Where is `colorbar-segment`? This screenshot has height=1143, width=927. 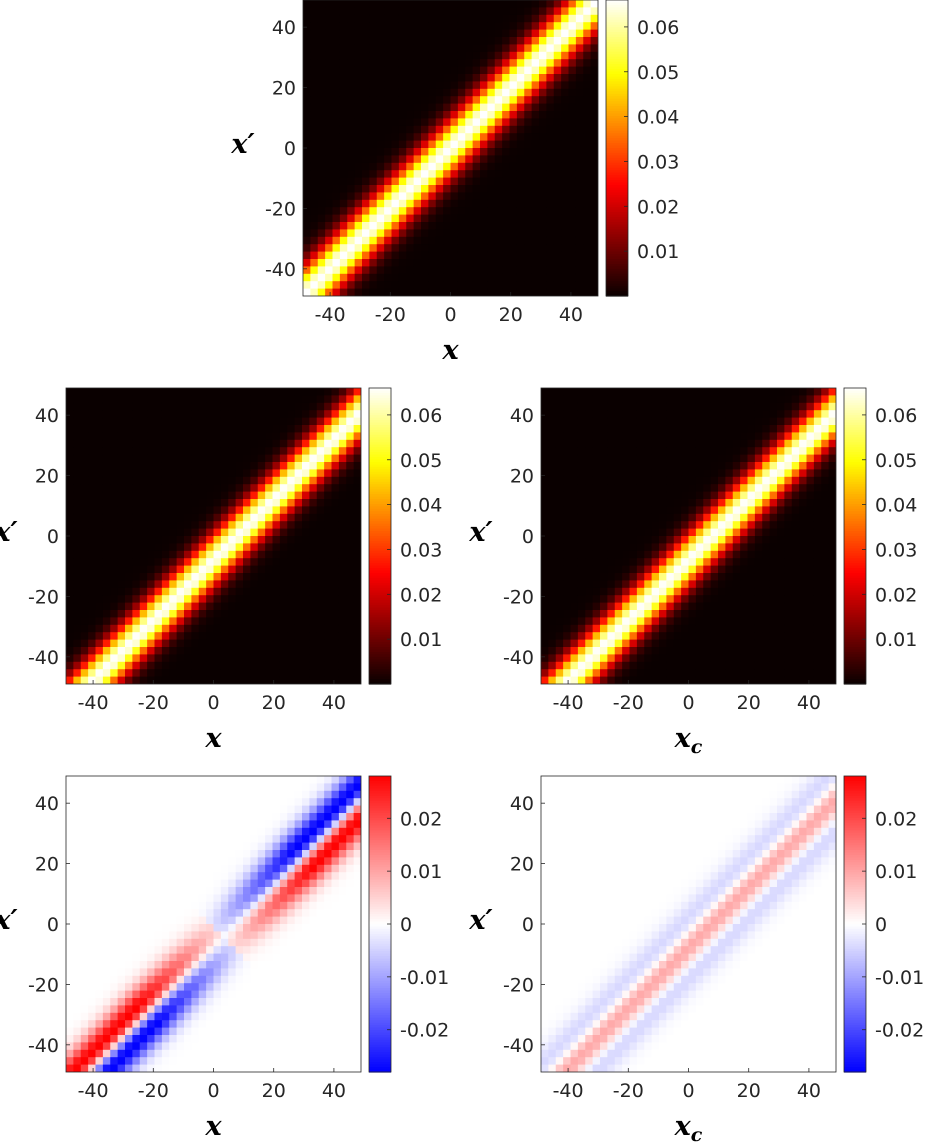 colorbar-segment is located at coordinates (380, 639).